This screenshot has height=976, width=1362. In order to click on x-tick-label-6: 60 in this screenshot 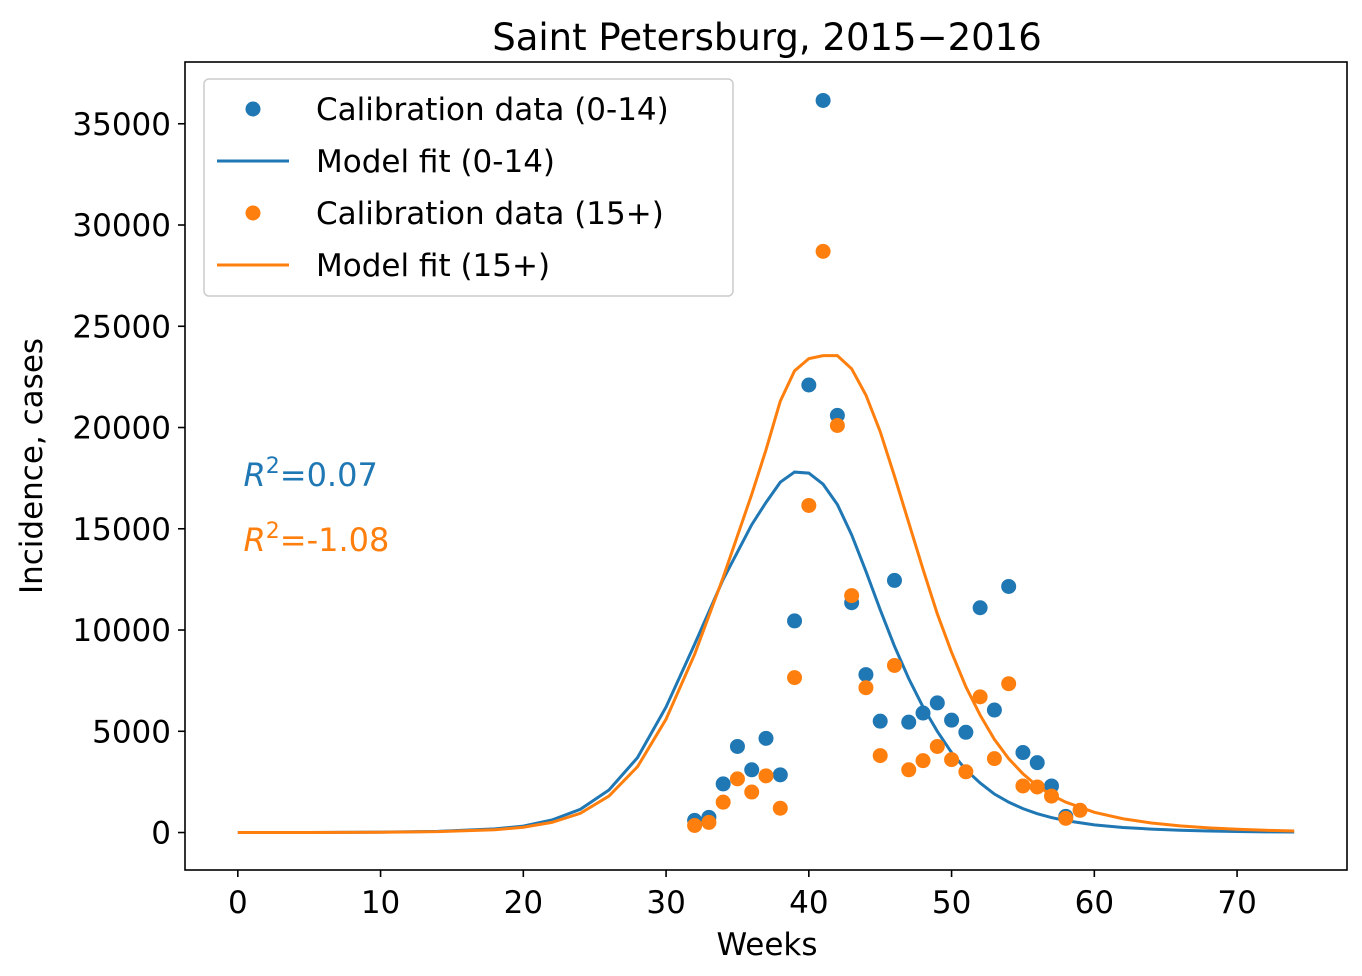, I will do `click(1094, 903)`.